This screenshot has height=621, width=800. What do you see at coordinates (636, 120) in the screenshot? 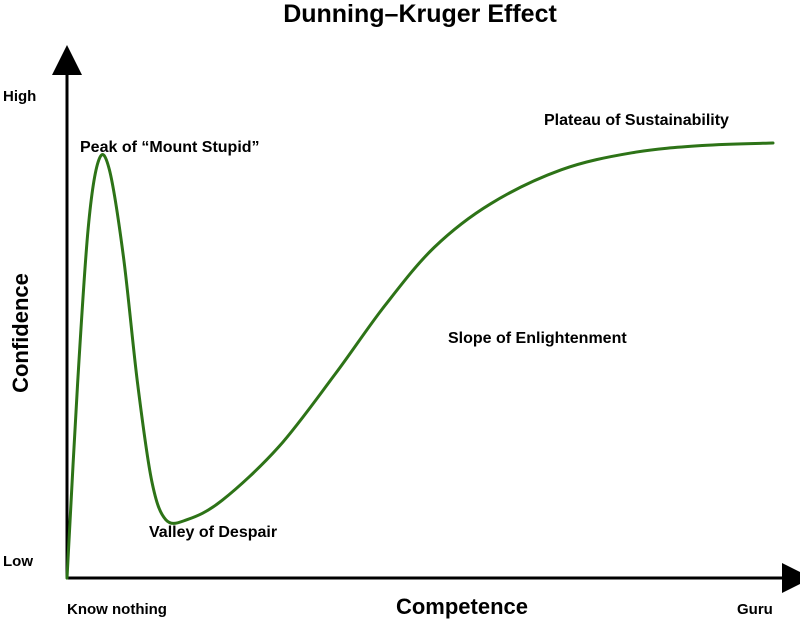
I see `annotation-plateau: Plateau of Sustainability` at bounding box center [636, 120].